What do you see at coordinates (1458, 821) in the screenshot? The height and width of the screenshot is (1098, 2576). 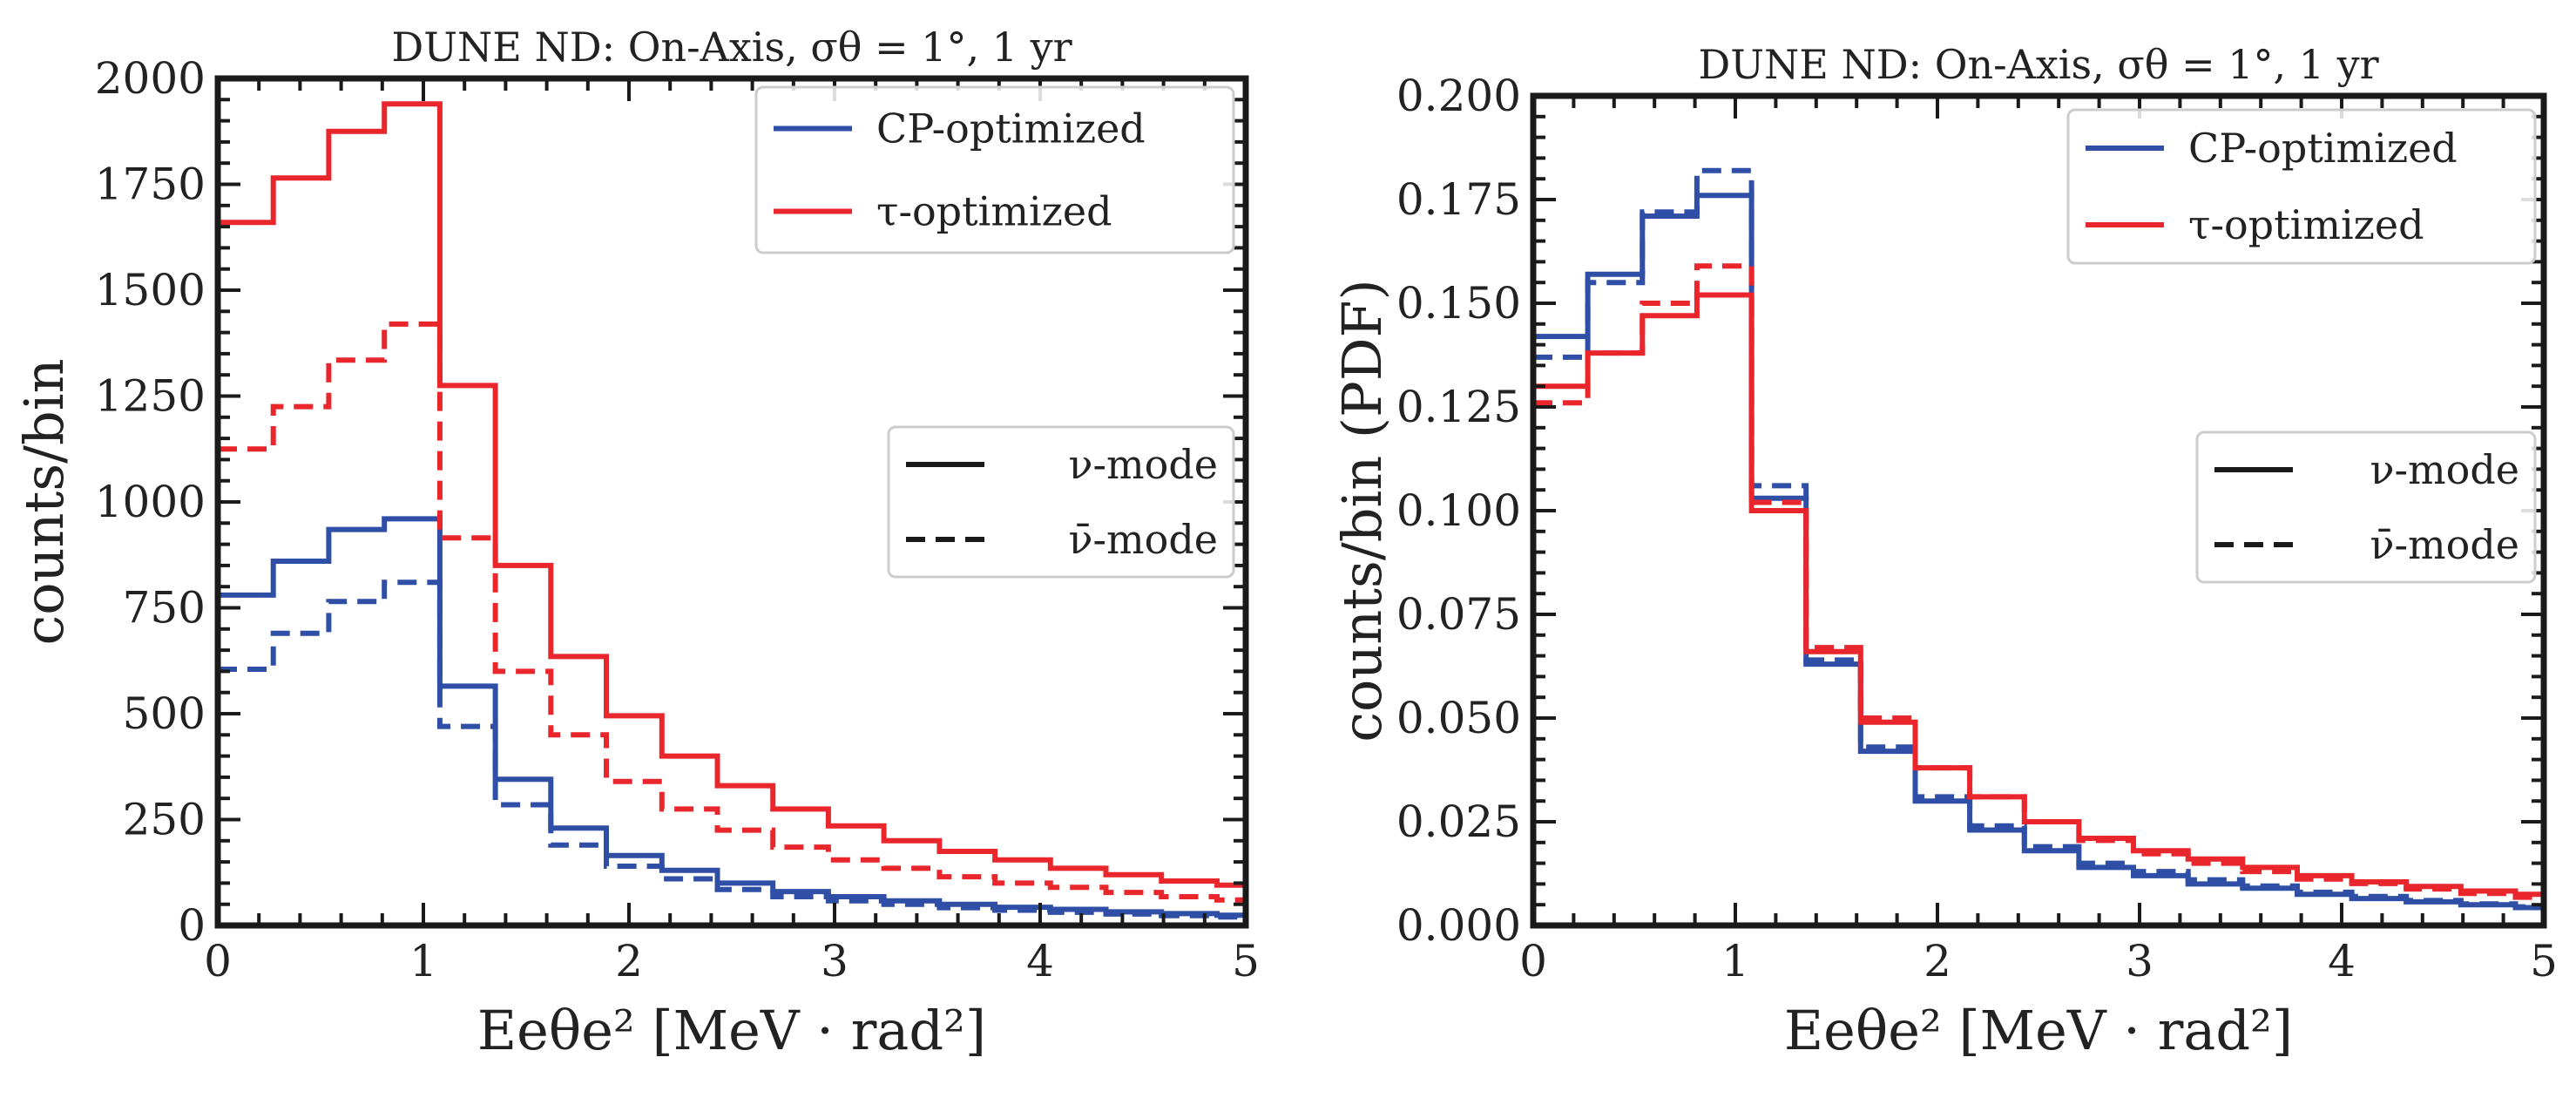 I see `y-tick-label: 0.025` at bounding box center [1458, 821].